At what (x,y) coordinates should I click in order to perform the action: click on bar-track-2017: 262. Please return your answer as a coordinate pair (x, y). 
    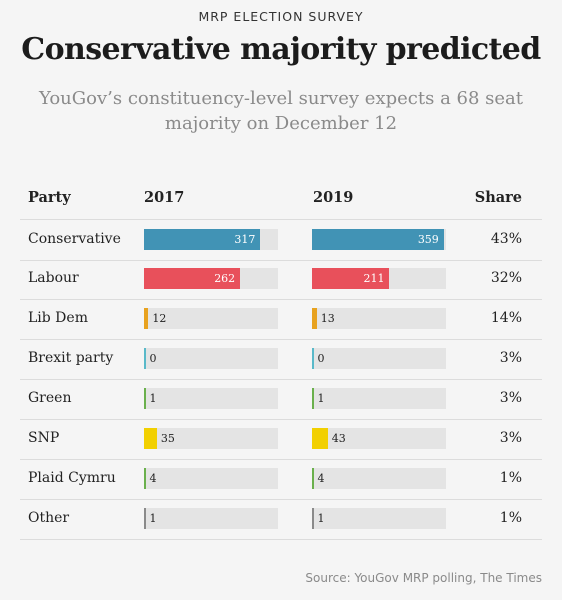
    Looking at the image, I should click on (211, 278).